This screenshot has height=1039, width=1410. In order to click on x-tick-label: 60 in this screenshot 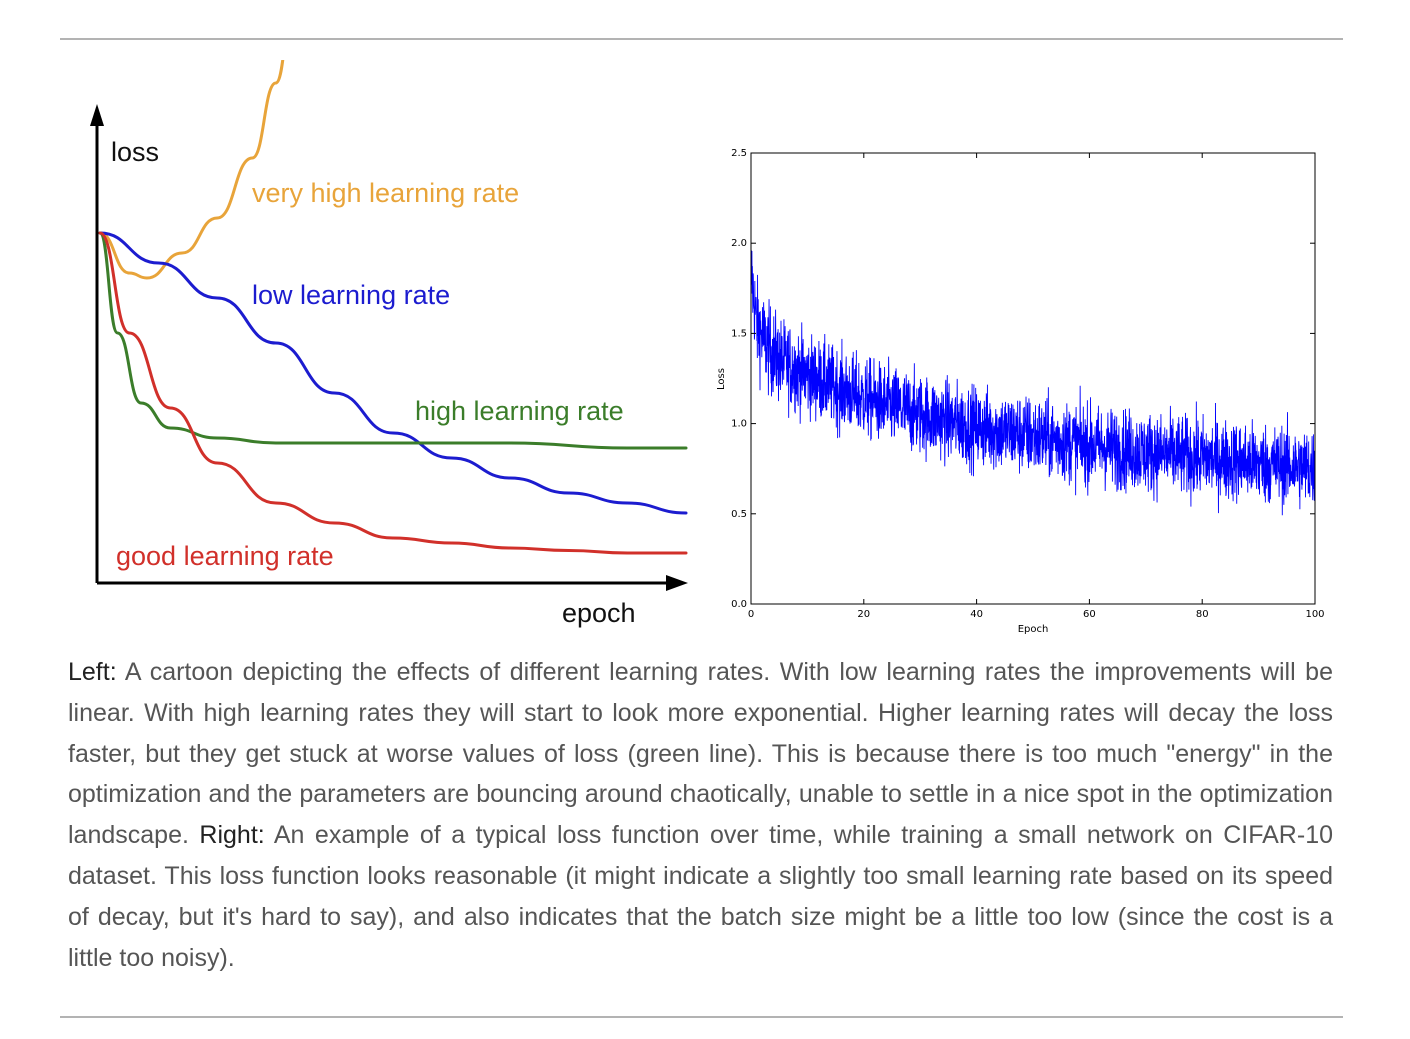, I will do `click(1089, 614)`.